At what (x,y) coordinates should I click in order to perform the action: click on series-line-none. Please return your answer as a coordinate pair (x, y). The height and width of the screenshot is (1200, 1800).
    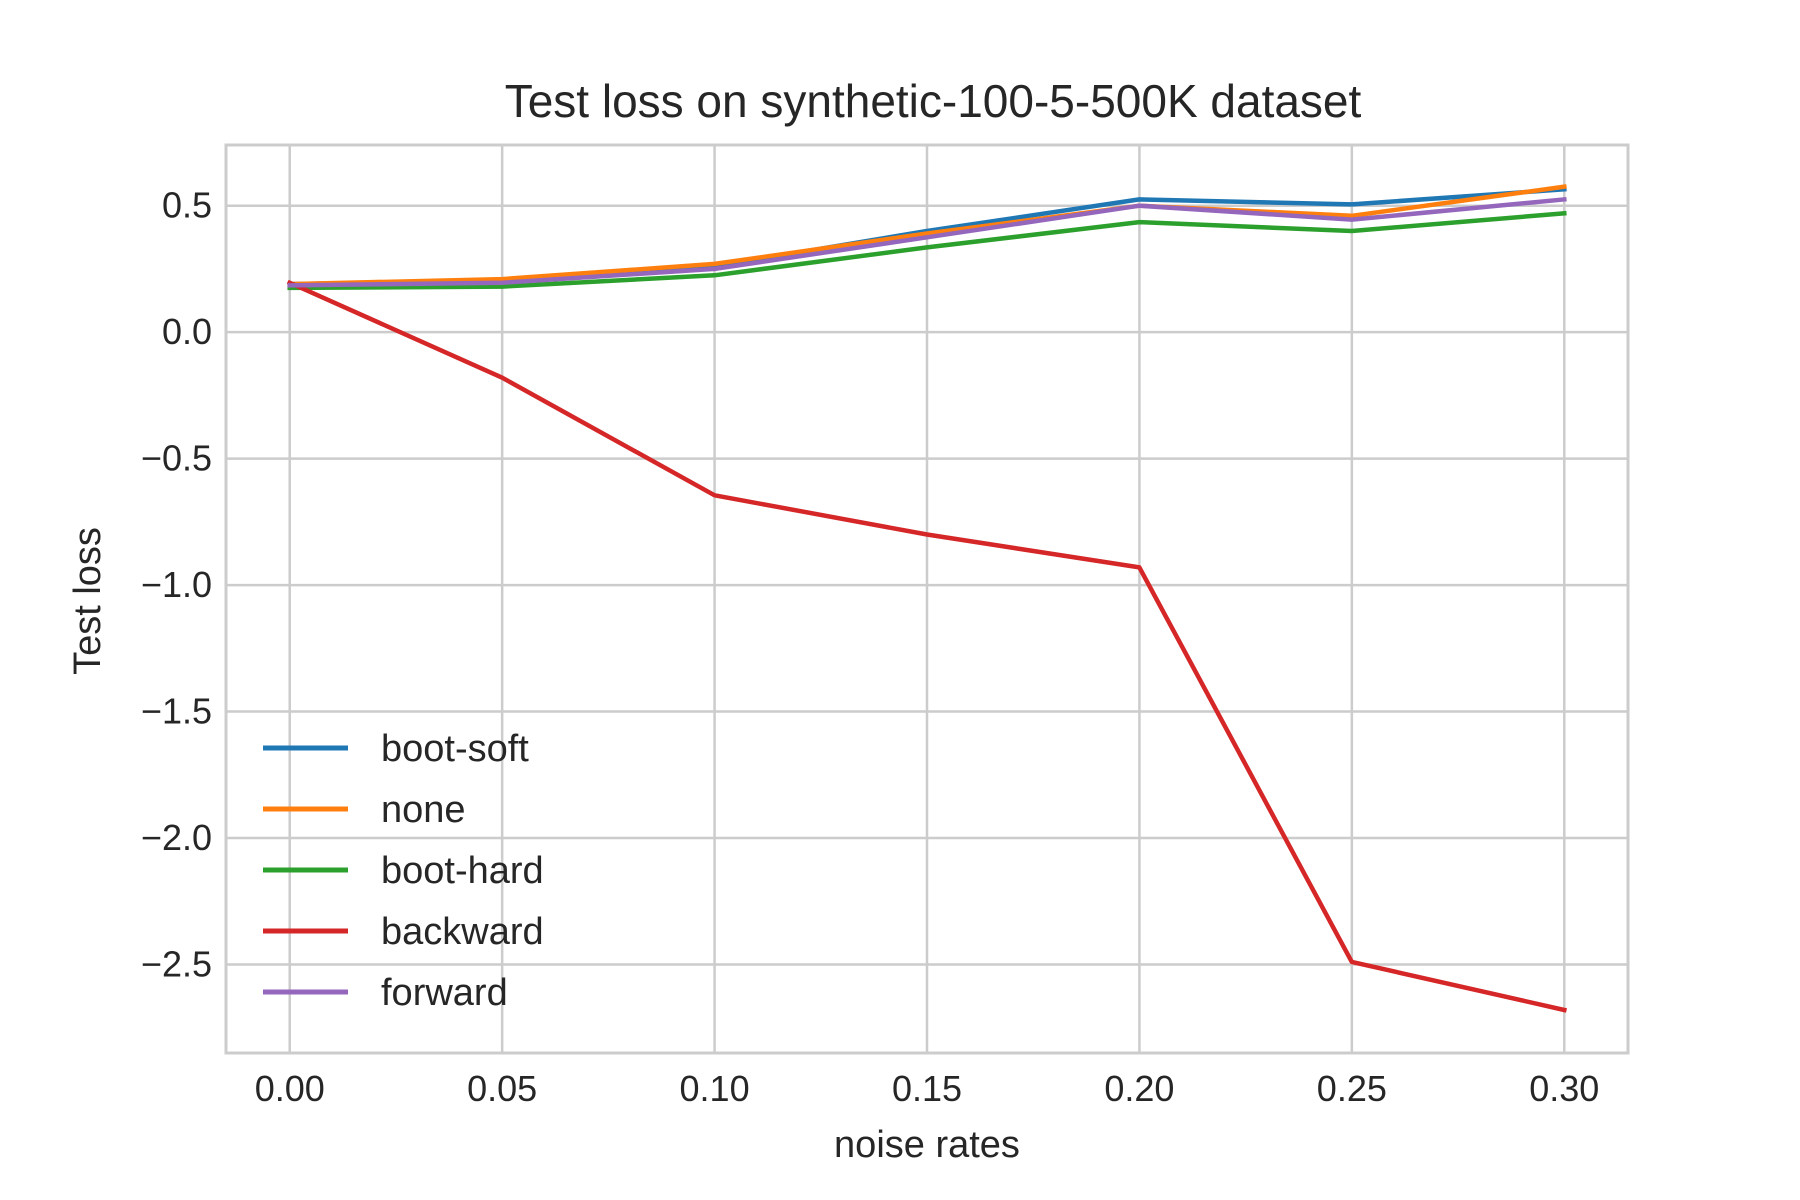
    Looking at the image, I should click on (927, 235).